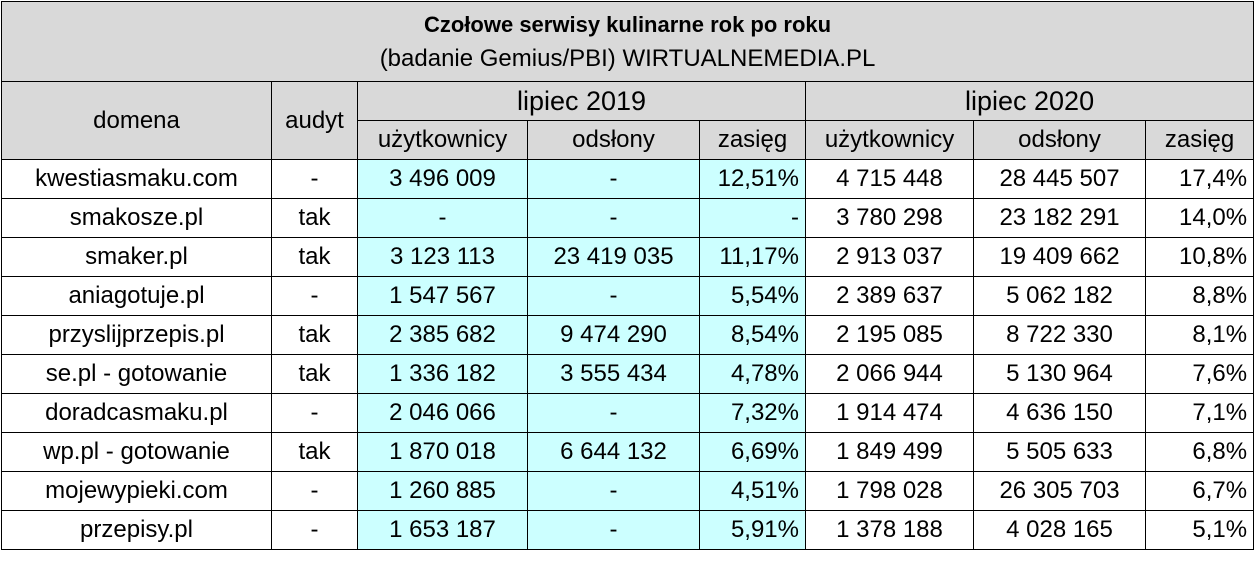 The image size is (1254, 564). I want to click on cell-reach-2019: 6,69%, so click(752, 452).